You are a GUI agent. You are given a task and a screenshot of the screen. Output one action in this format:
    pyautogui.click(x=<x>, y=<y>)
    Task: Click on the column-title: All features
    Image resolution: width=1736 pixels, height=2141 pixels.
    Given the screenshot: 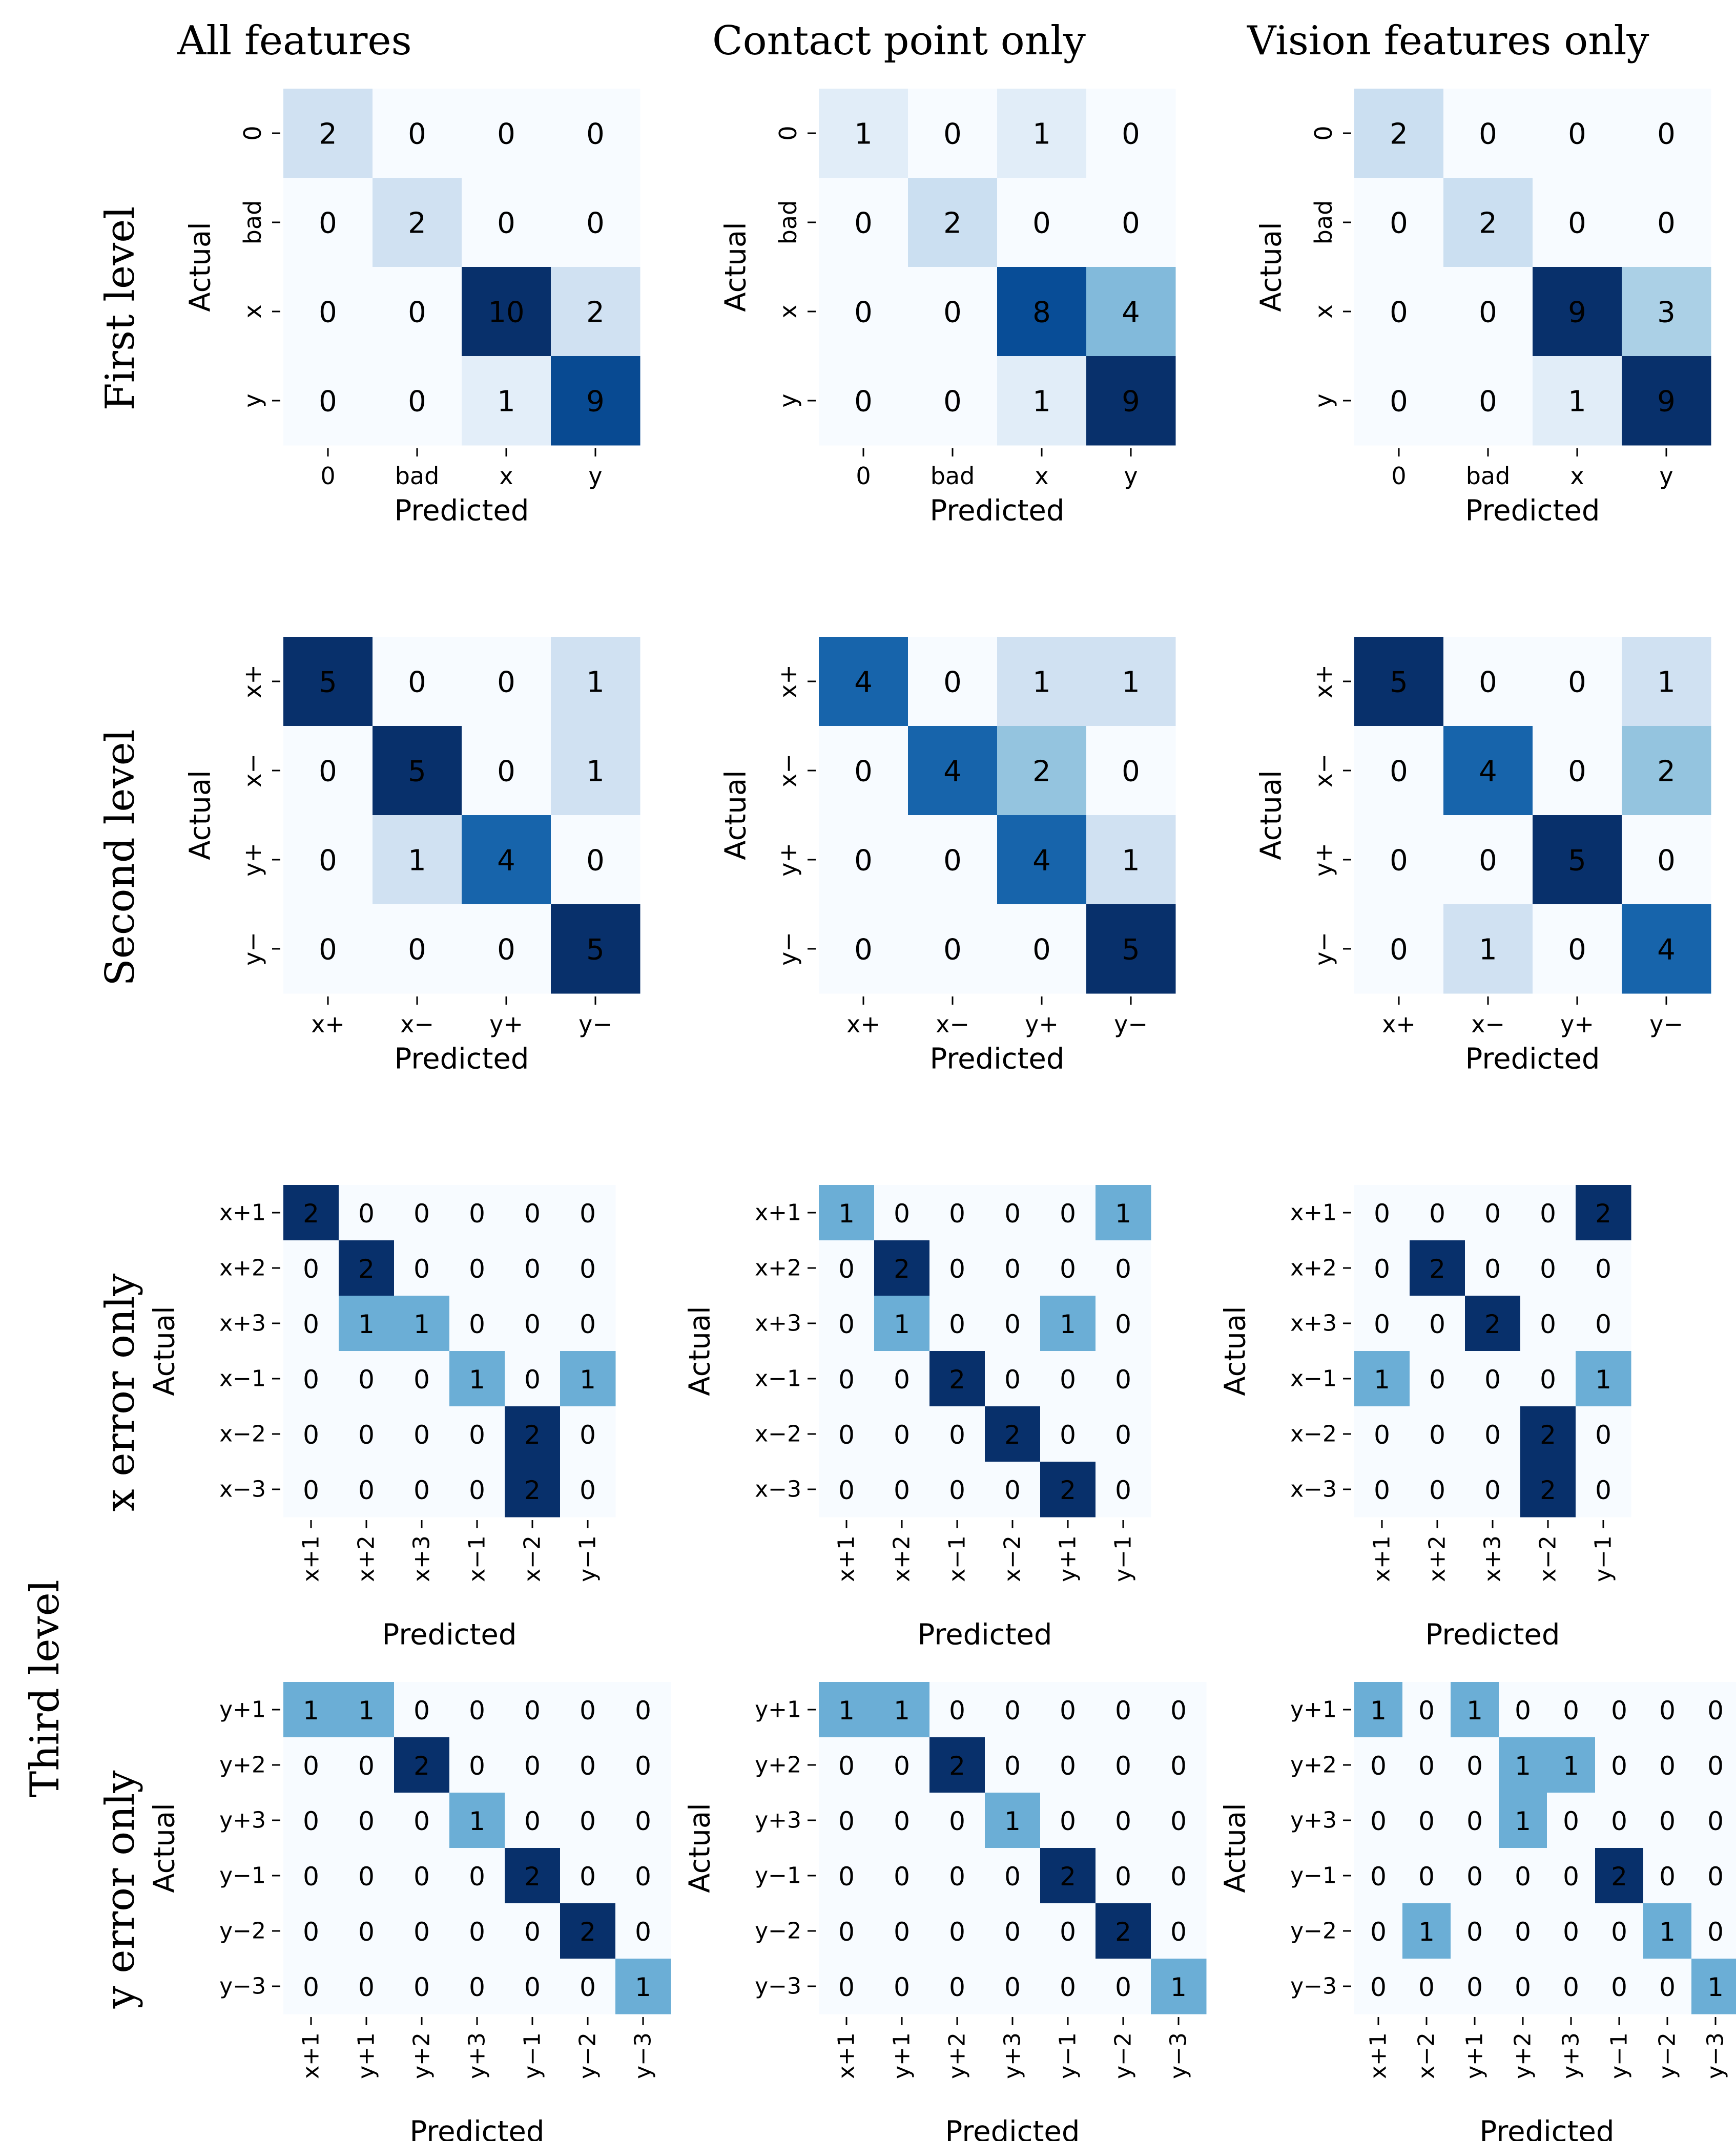 What is the action you would take?
    pyautogui.click(x=294, y=41)
    